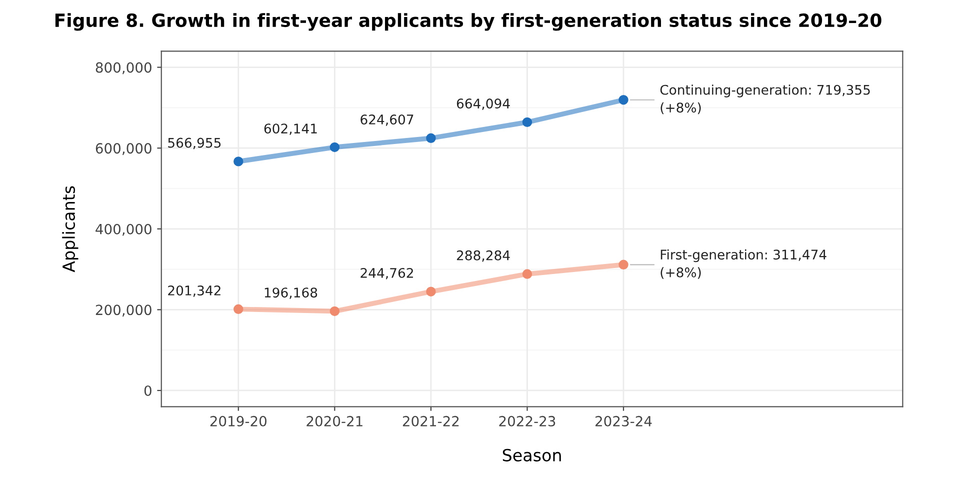 This screenshot has width=978, height=487. I want to click on chart-title: Figure 8. Growth in first-year applicants by first-generation status since 2019–20, so click(468, 22).